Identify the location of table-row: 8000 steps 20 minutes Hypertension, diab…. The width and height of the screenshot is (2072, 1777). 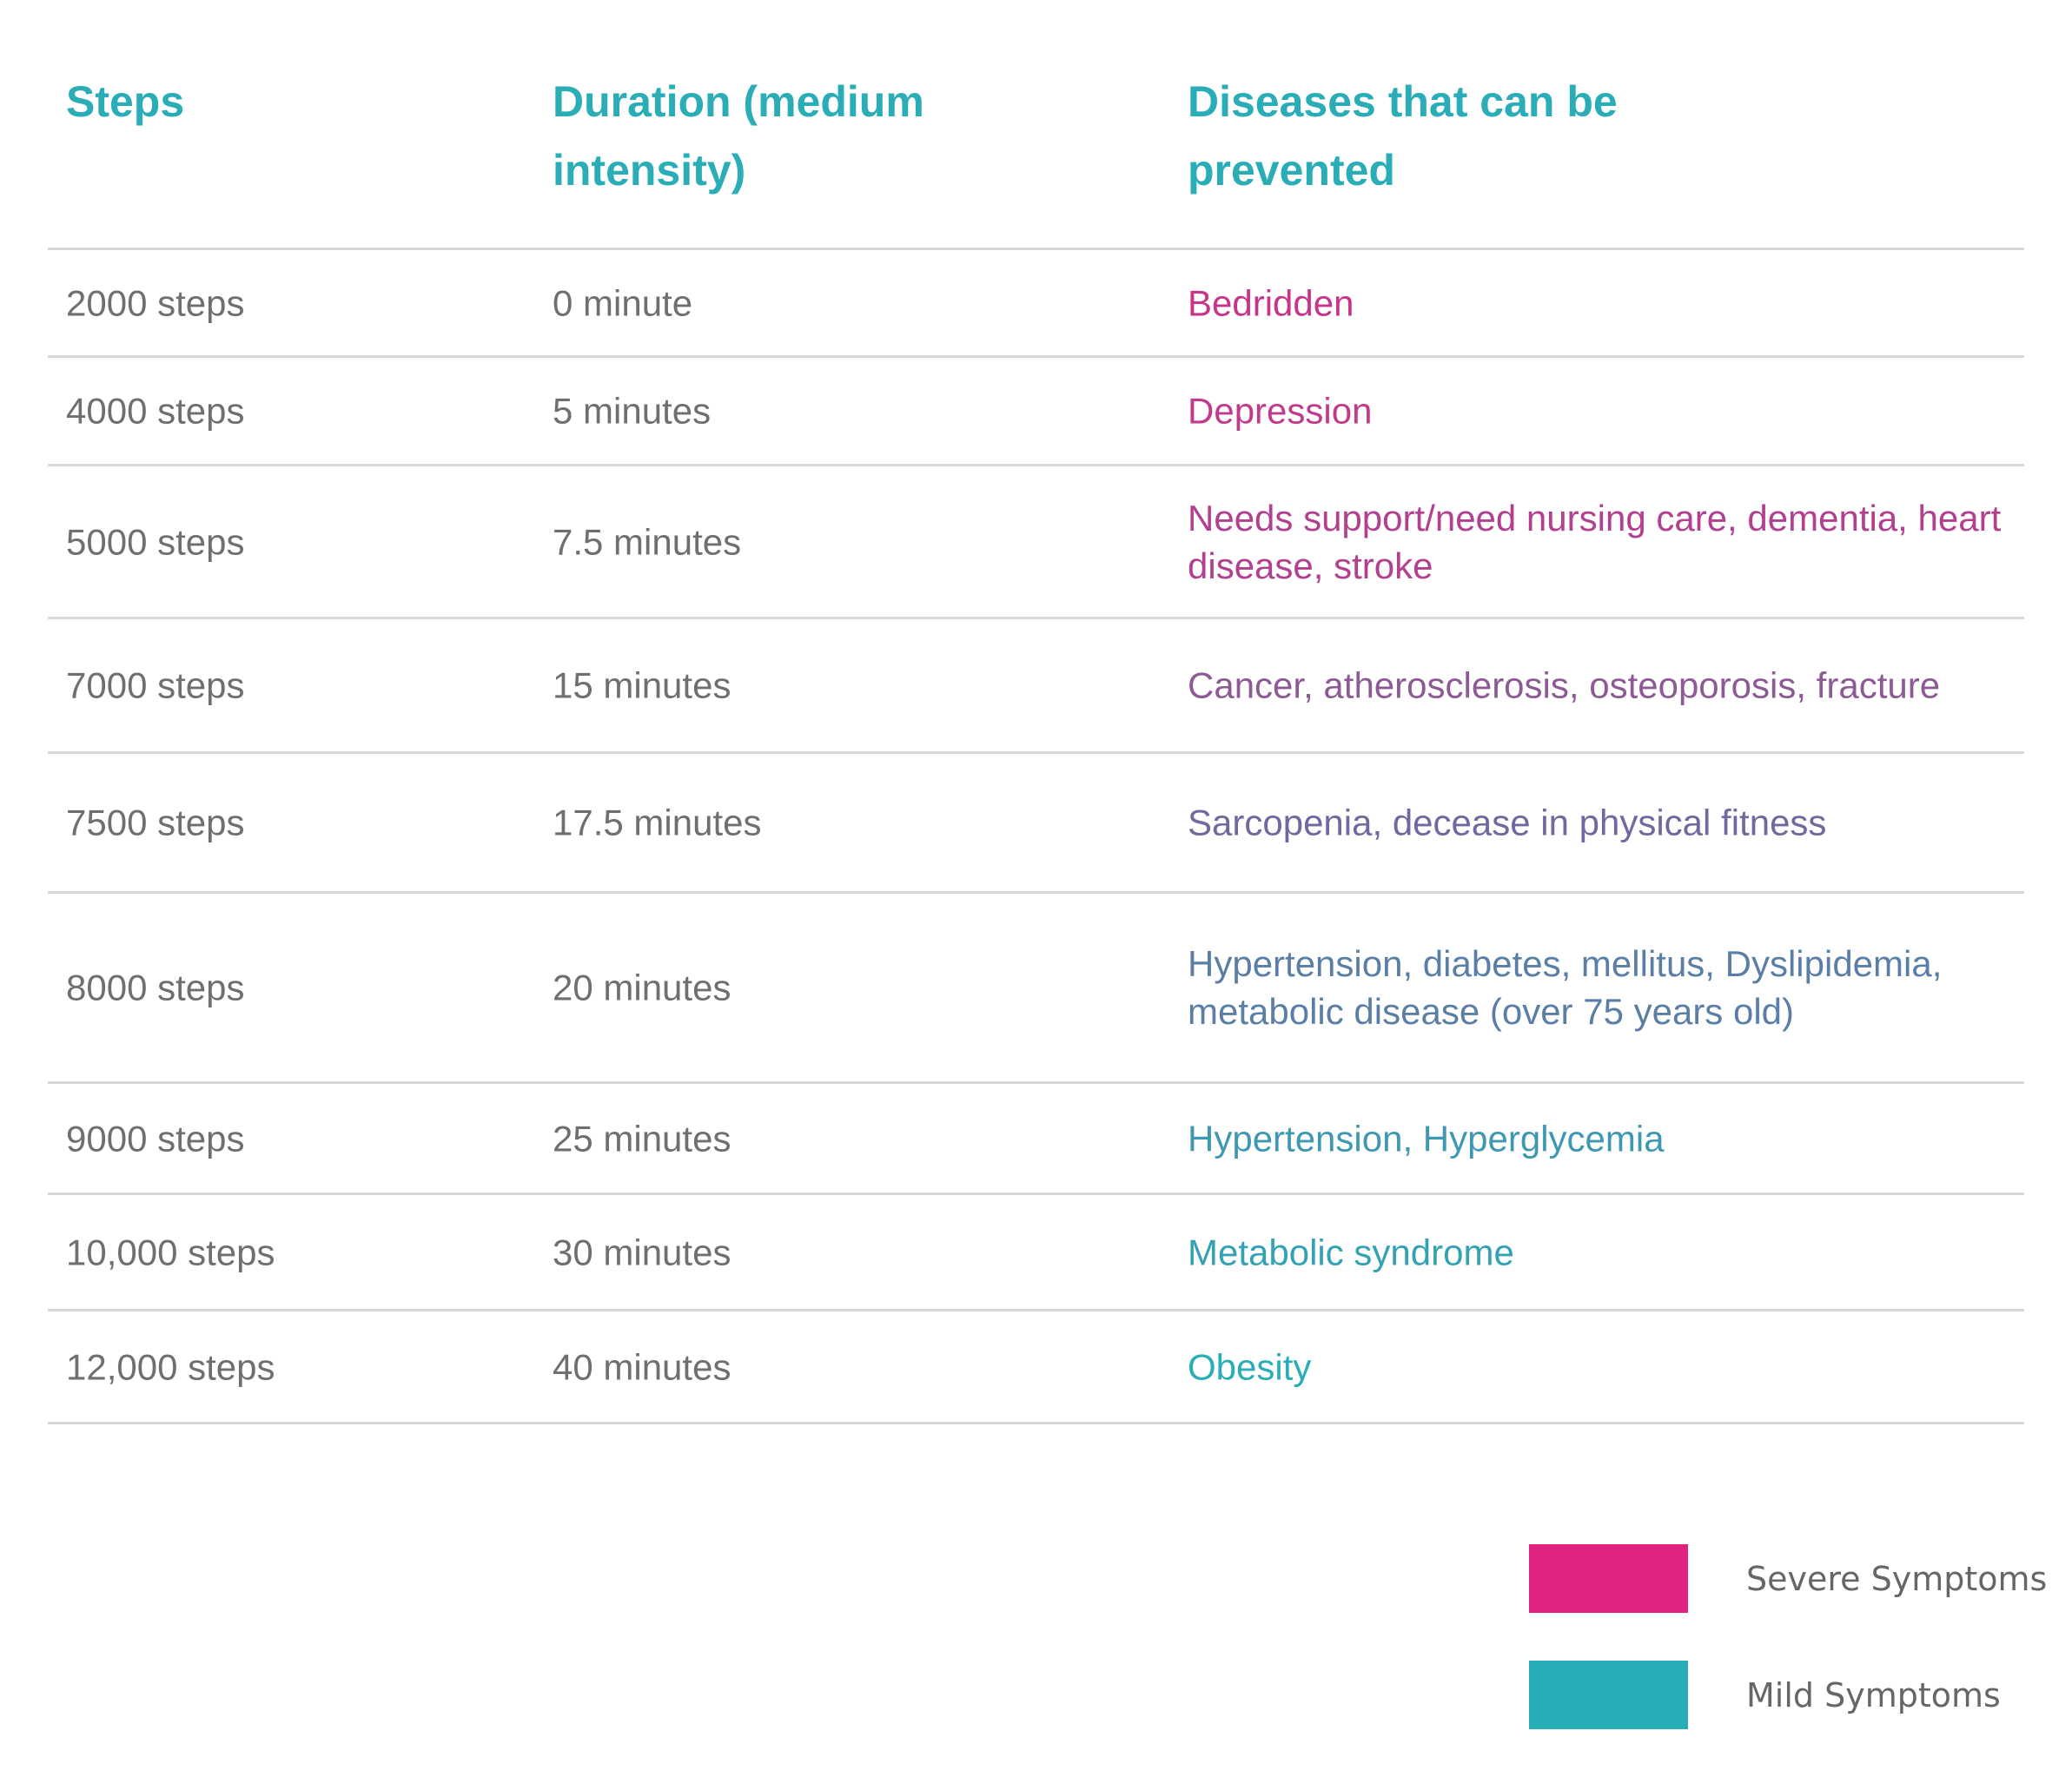
(1036, 989).